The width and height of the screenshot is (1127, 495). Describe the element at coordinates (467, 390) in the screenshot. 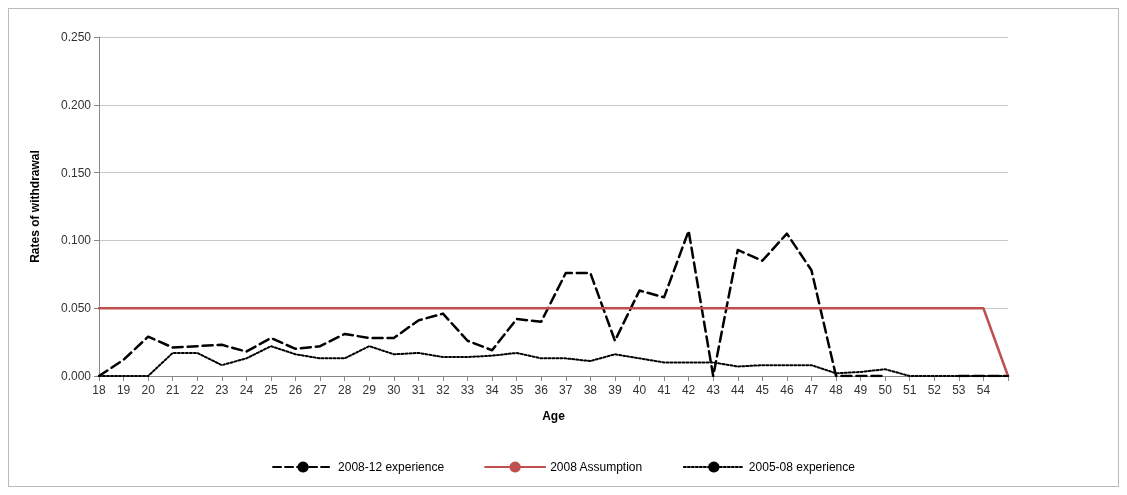

I see `x-tick-label: 33` at that location.